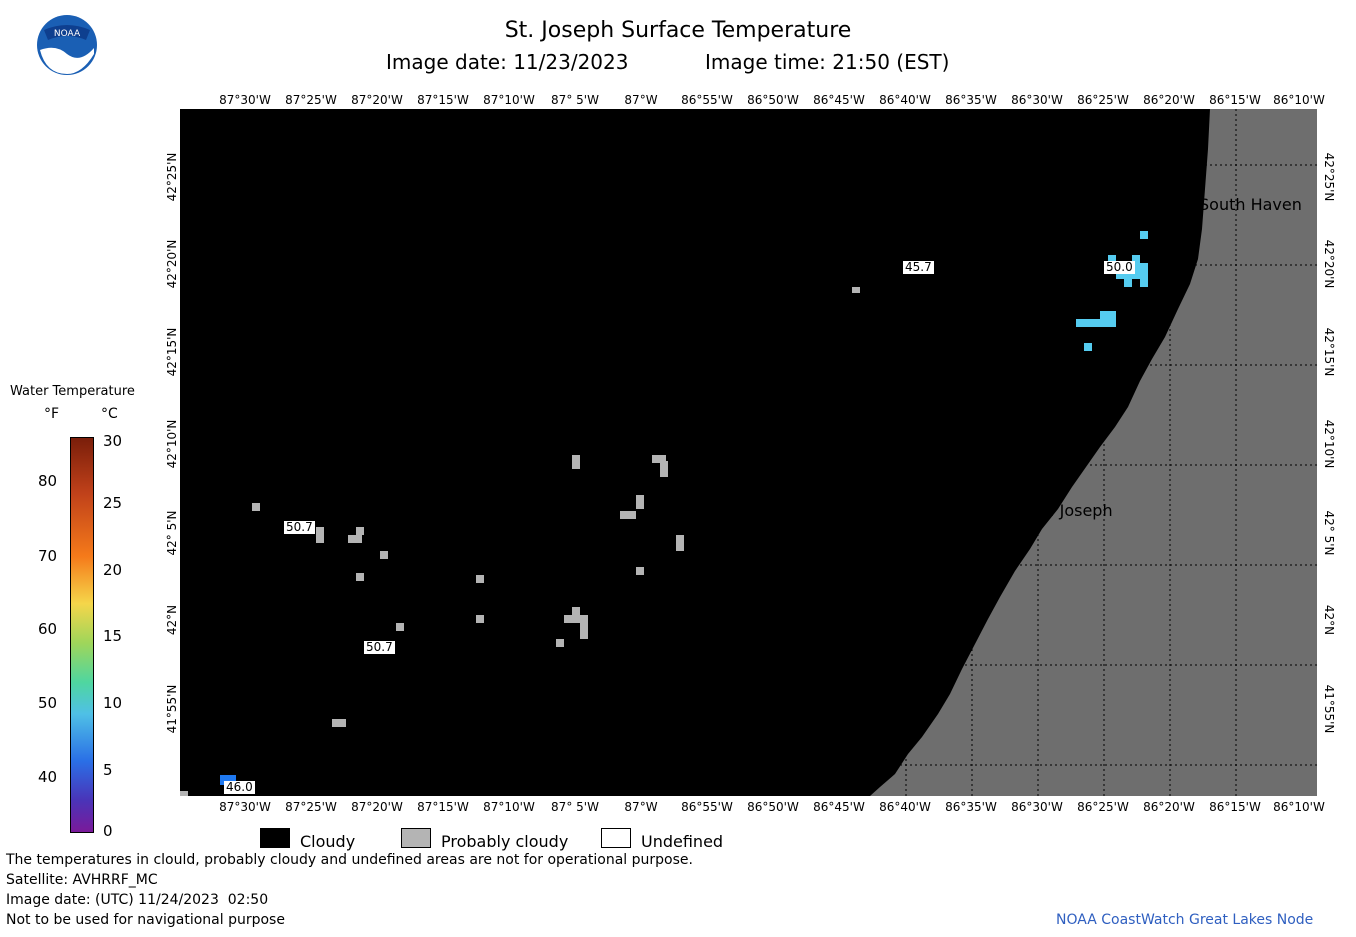 The height and width of the screenshot is (937, 1356). Describe the element at coordinates (1185, 920) in the screenshot. I see `footer-credit: NOAA CoastWatch Great Lakes Node` at that location.